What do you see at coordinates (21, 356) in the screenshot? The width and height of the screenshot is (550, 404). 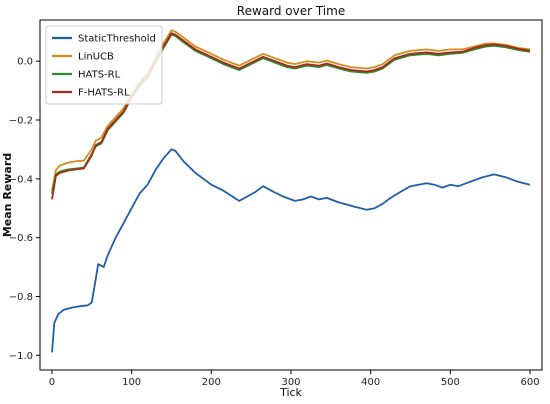 I see `y-tick-label: −1.0` at bounding box center [21, 356].